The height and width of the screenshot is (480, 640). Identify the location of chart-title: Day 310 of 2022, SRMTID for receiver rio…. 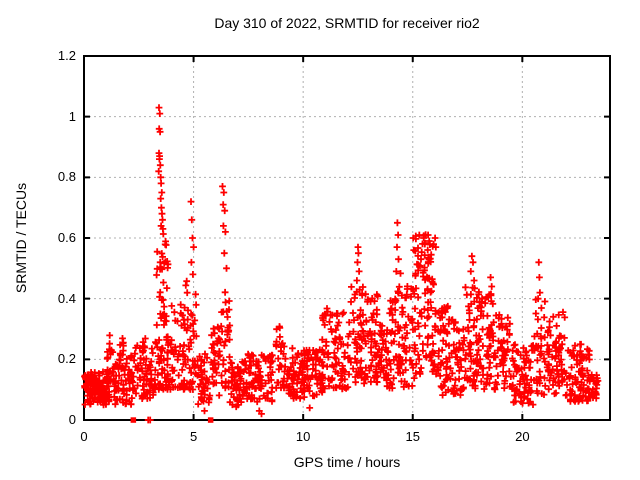
(347, 23).